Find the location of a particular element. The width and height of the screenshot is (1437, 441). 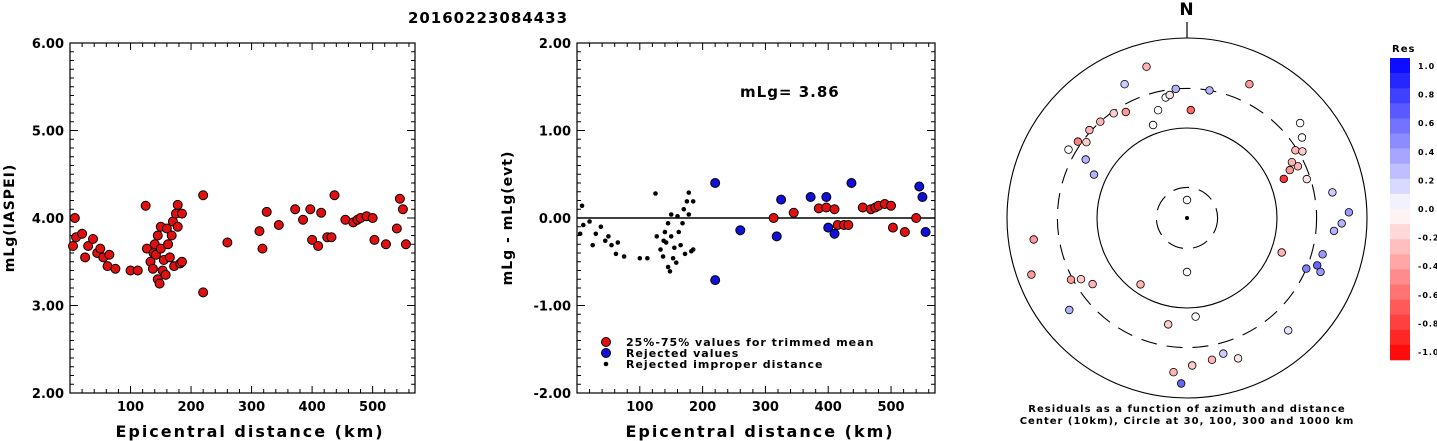

colorbar-tick-label: -0.8 is located at coordinates (1427, 323).